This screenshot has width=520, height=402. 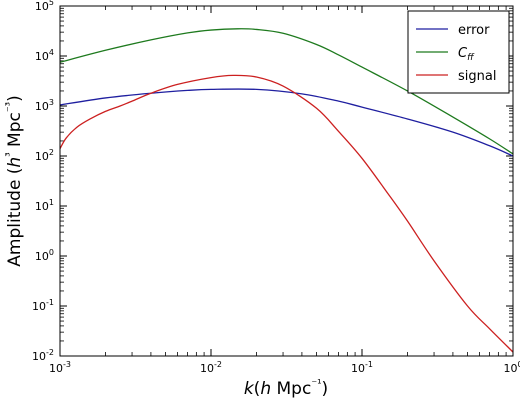 What do you see at coordinates (44, 255) in the screenshot?
I see `y-tick-label: 10⁰` at bounding box center [44, 255].